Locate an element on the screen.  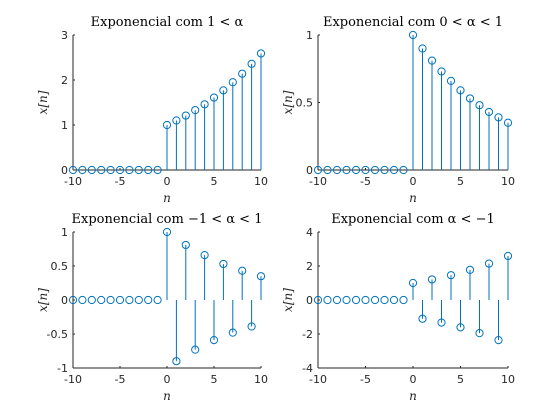
y-tick-label: -4 is located at coordinates (307, 368).